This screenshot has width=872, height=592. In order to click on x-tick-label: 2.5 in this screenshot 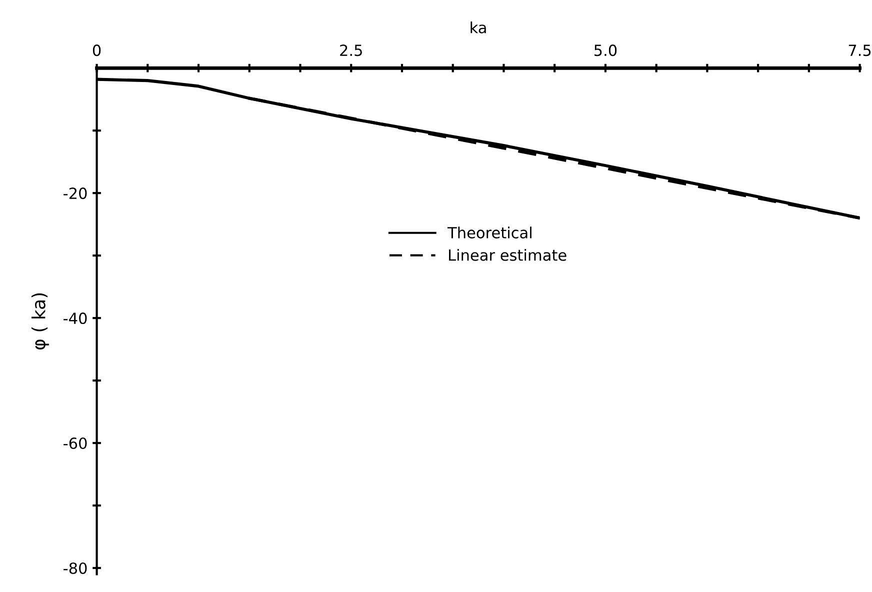, I will do `click(351, 50)`.